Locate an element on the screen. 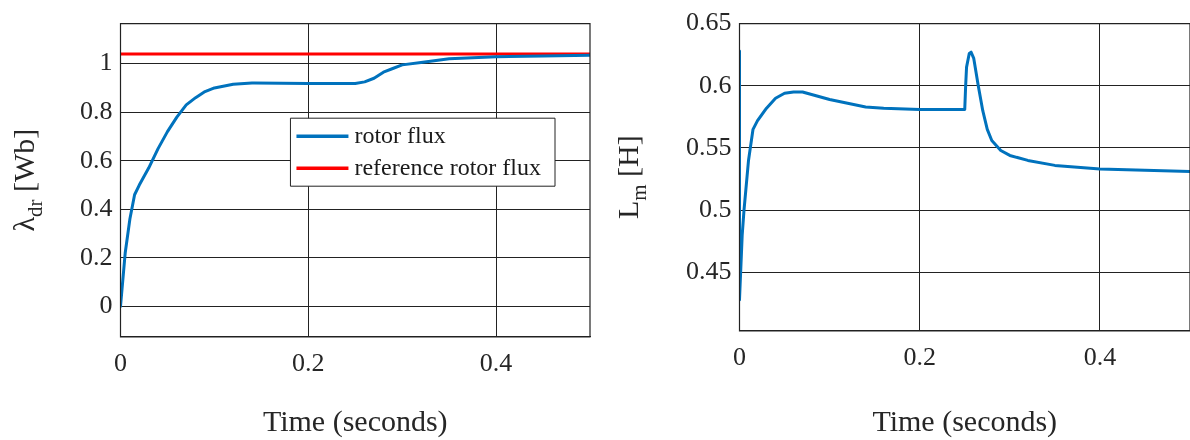 The height and width of the screenshot is (440, 1190). legend-label: rotor flux is located at coordinates (400, 135).